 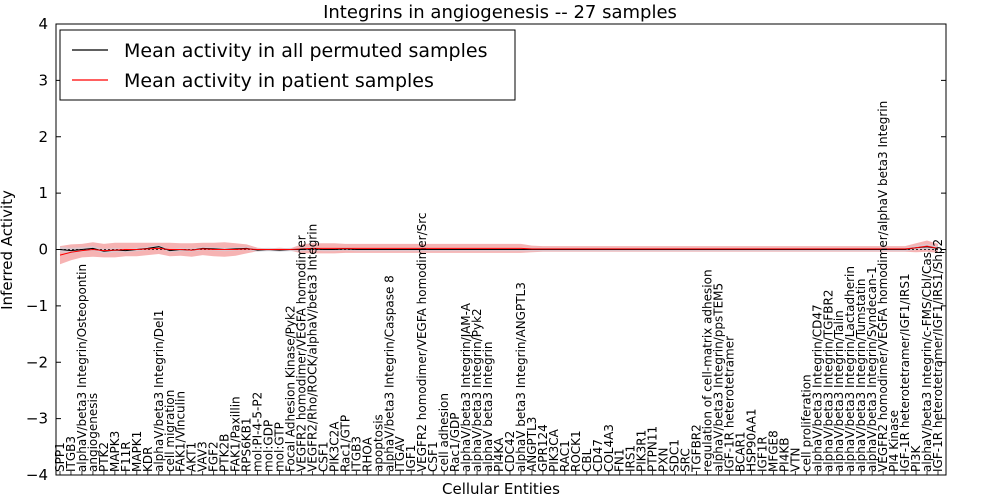 What do you see at coordinates (345, 443) in the screenshot?
I see `x-tick-label: Rac1/GTP` at bounding box center [345, 443].